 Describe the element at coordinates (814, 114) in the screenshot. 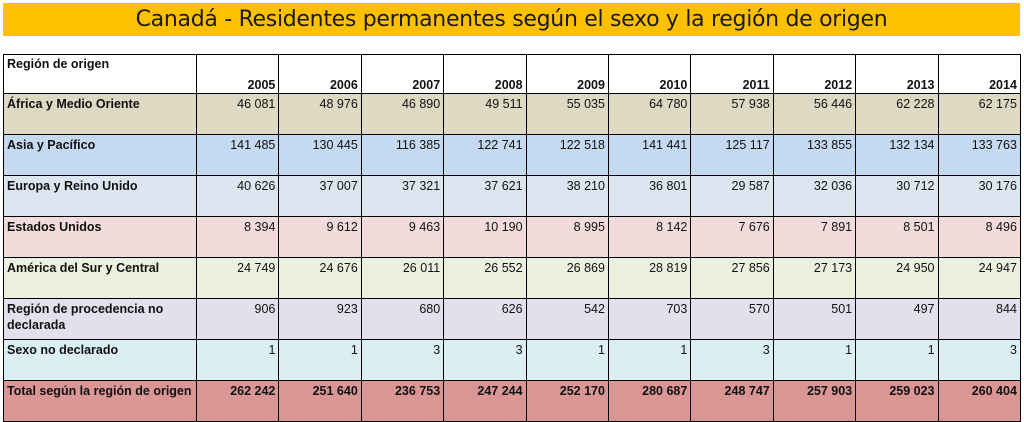

I see `value-cell: 56 446` at that location.